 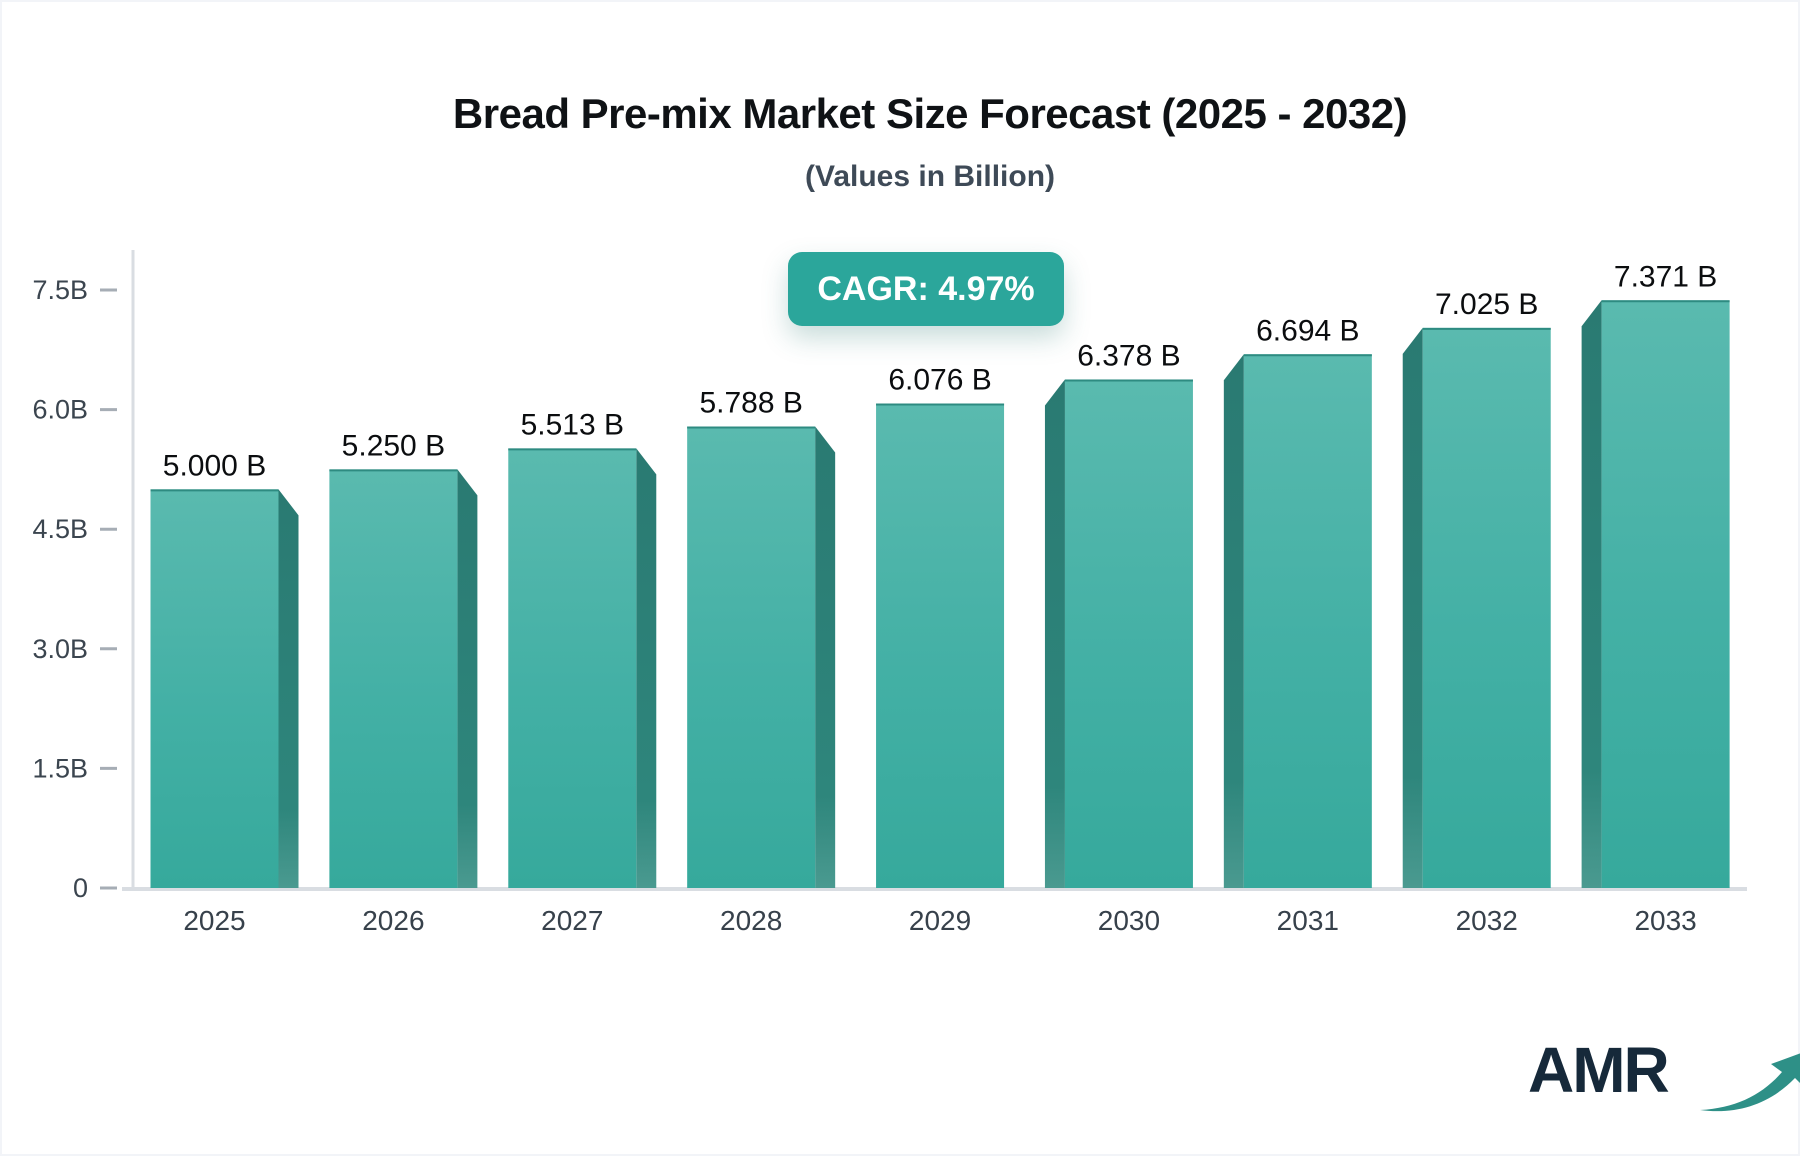 I want to click on cagr-badge-label: CAGR: 4.97%, so click(x=926, y=288).